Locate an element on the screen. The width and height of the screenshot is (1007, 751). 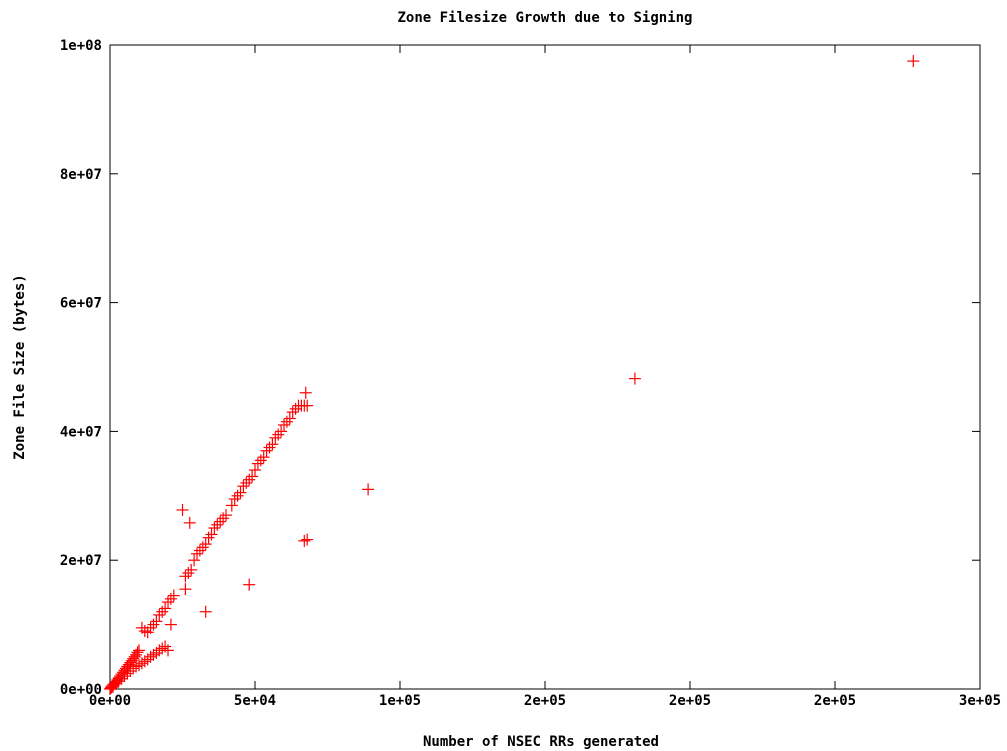
chart-title: Zone Filesize Growth due to Signing is located at coordinates (544, 18).